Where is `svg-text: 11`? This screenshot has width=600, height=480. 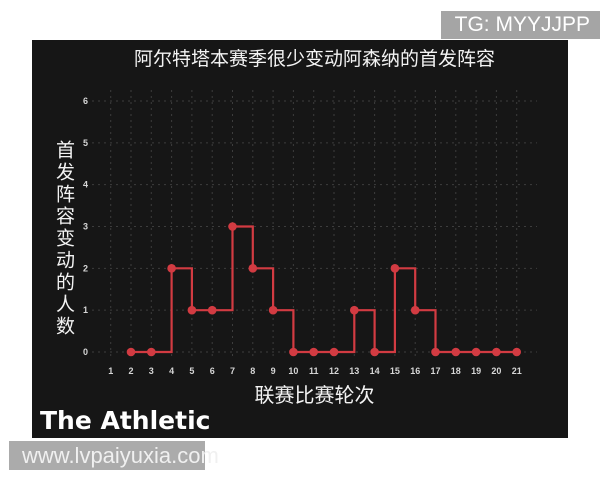
svg-text: 11 is located at coordinates (314, 371).